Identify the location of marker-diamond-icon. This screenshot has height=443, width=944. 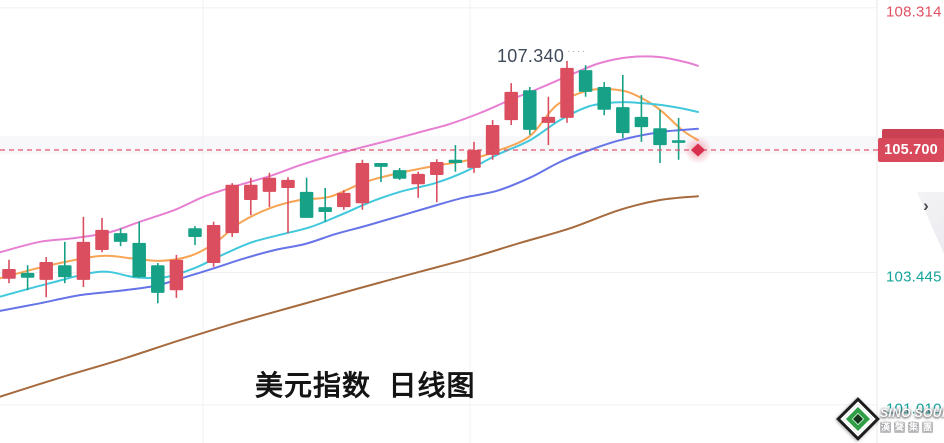
(698, 150).